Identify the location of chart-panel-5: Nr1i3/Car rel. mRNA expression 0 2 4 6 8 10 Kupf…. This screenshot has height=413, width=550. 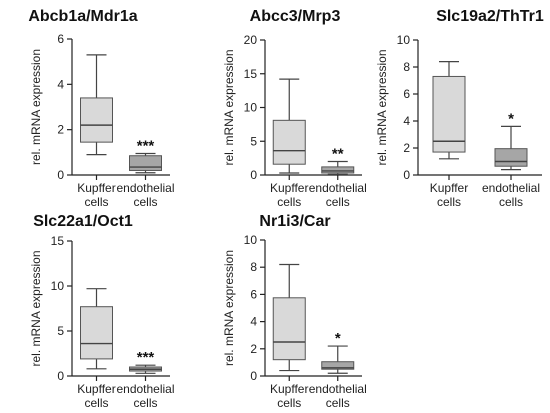
(294, 311).